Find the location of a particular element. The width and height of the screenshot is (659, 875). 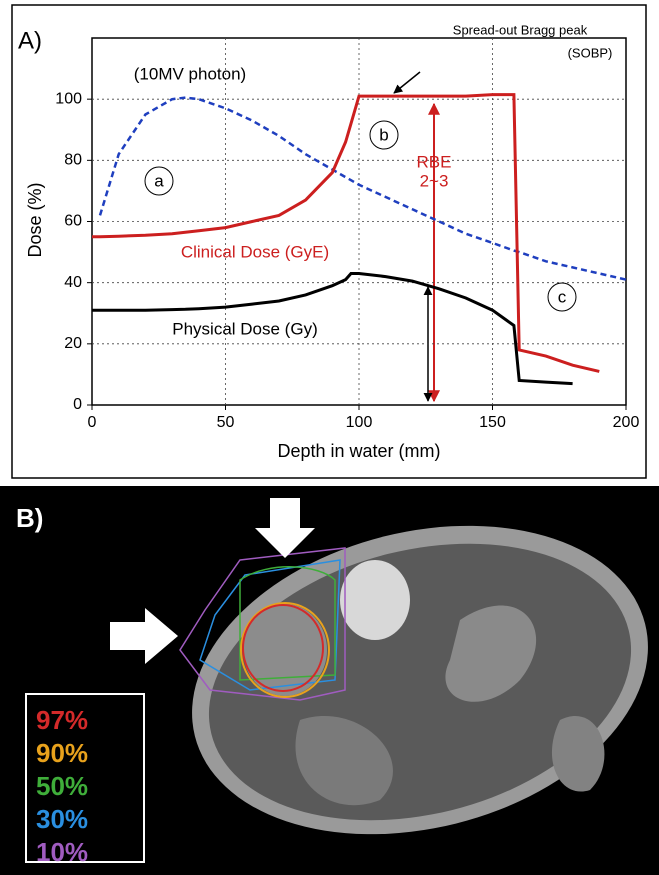

x-tick-label: 100 is located at coordinates (359, 422).